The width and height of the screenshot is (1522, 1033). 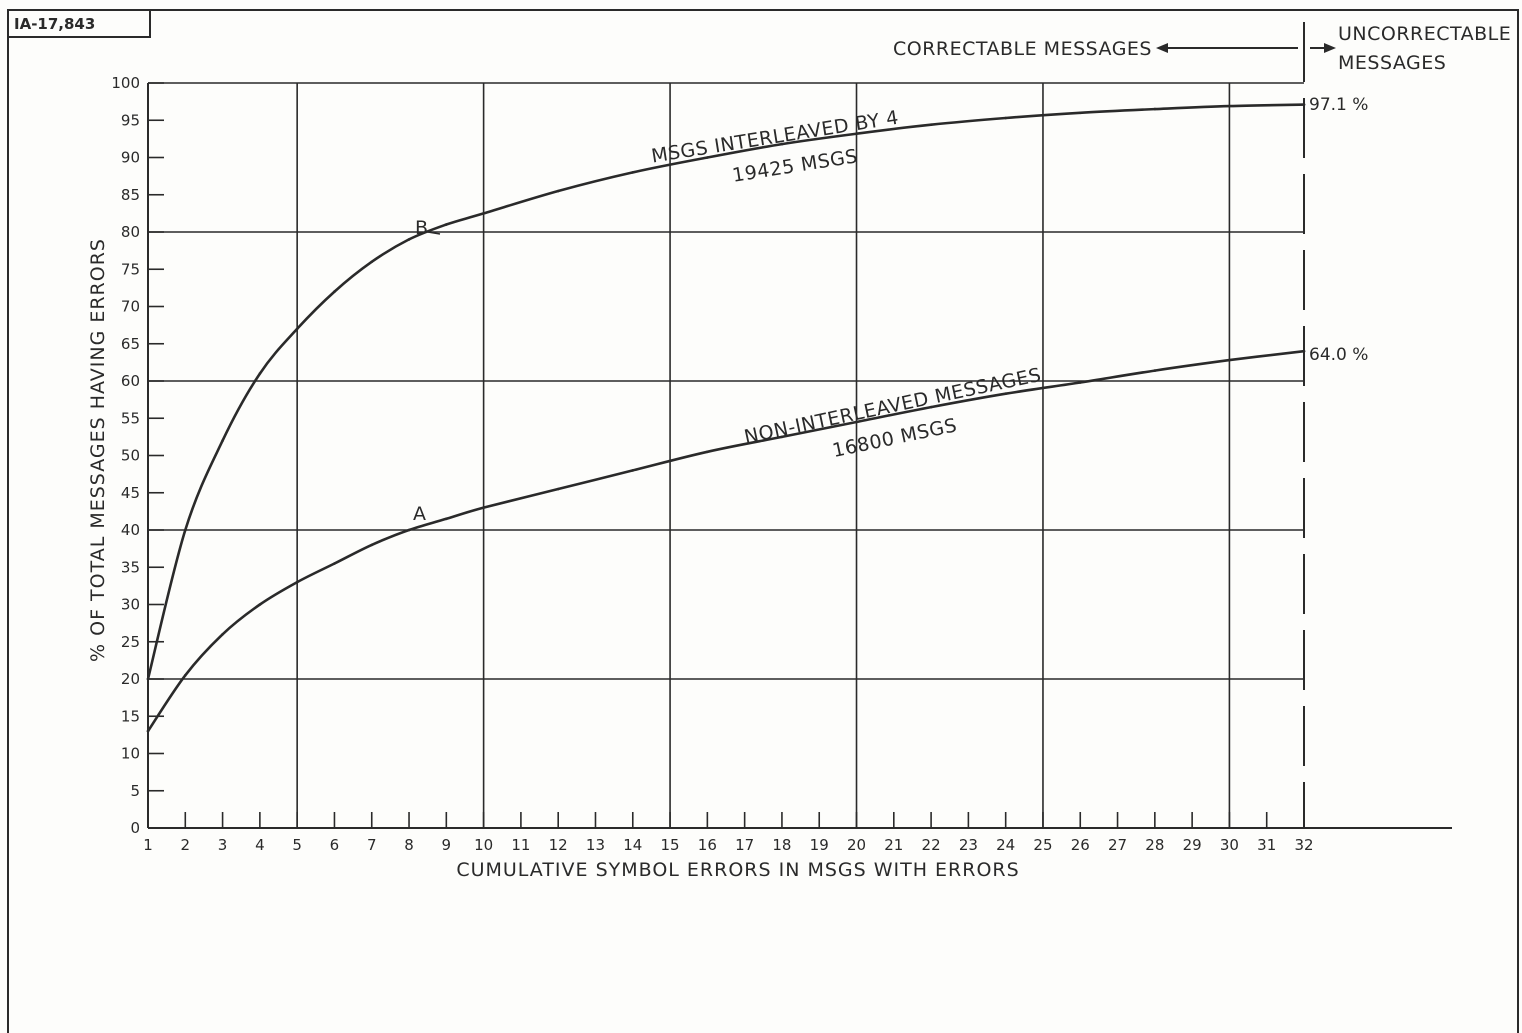 I want to click on y-tick-label: 80, so click(x=130, y=232).